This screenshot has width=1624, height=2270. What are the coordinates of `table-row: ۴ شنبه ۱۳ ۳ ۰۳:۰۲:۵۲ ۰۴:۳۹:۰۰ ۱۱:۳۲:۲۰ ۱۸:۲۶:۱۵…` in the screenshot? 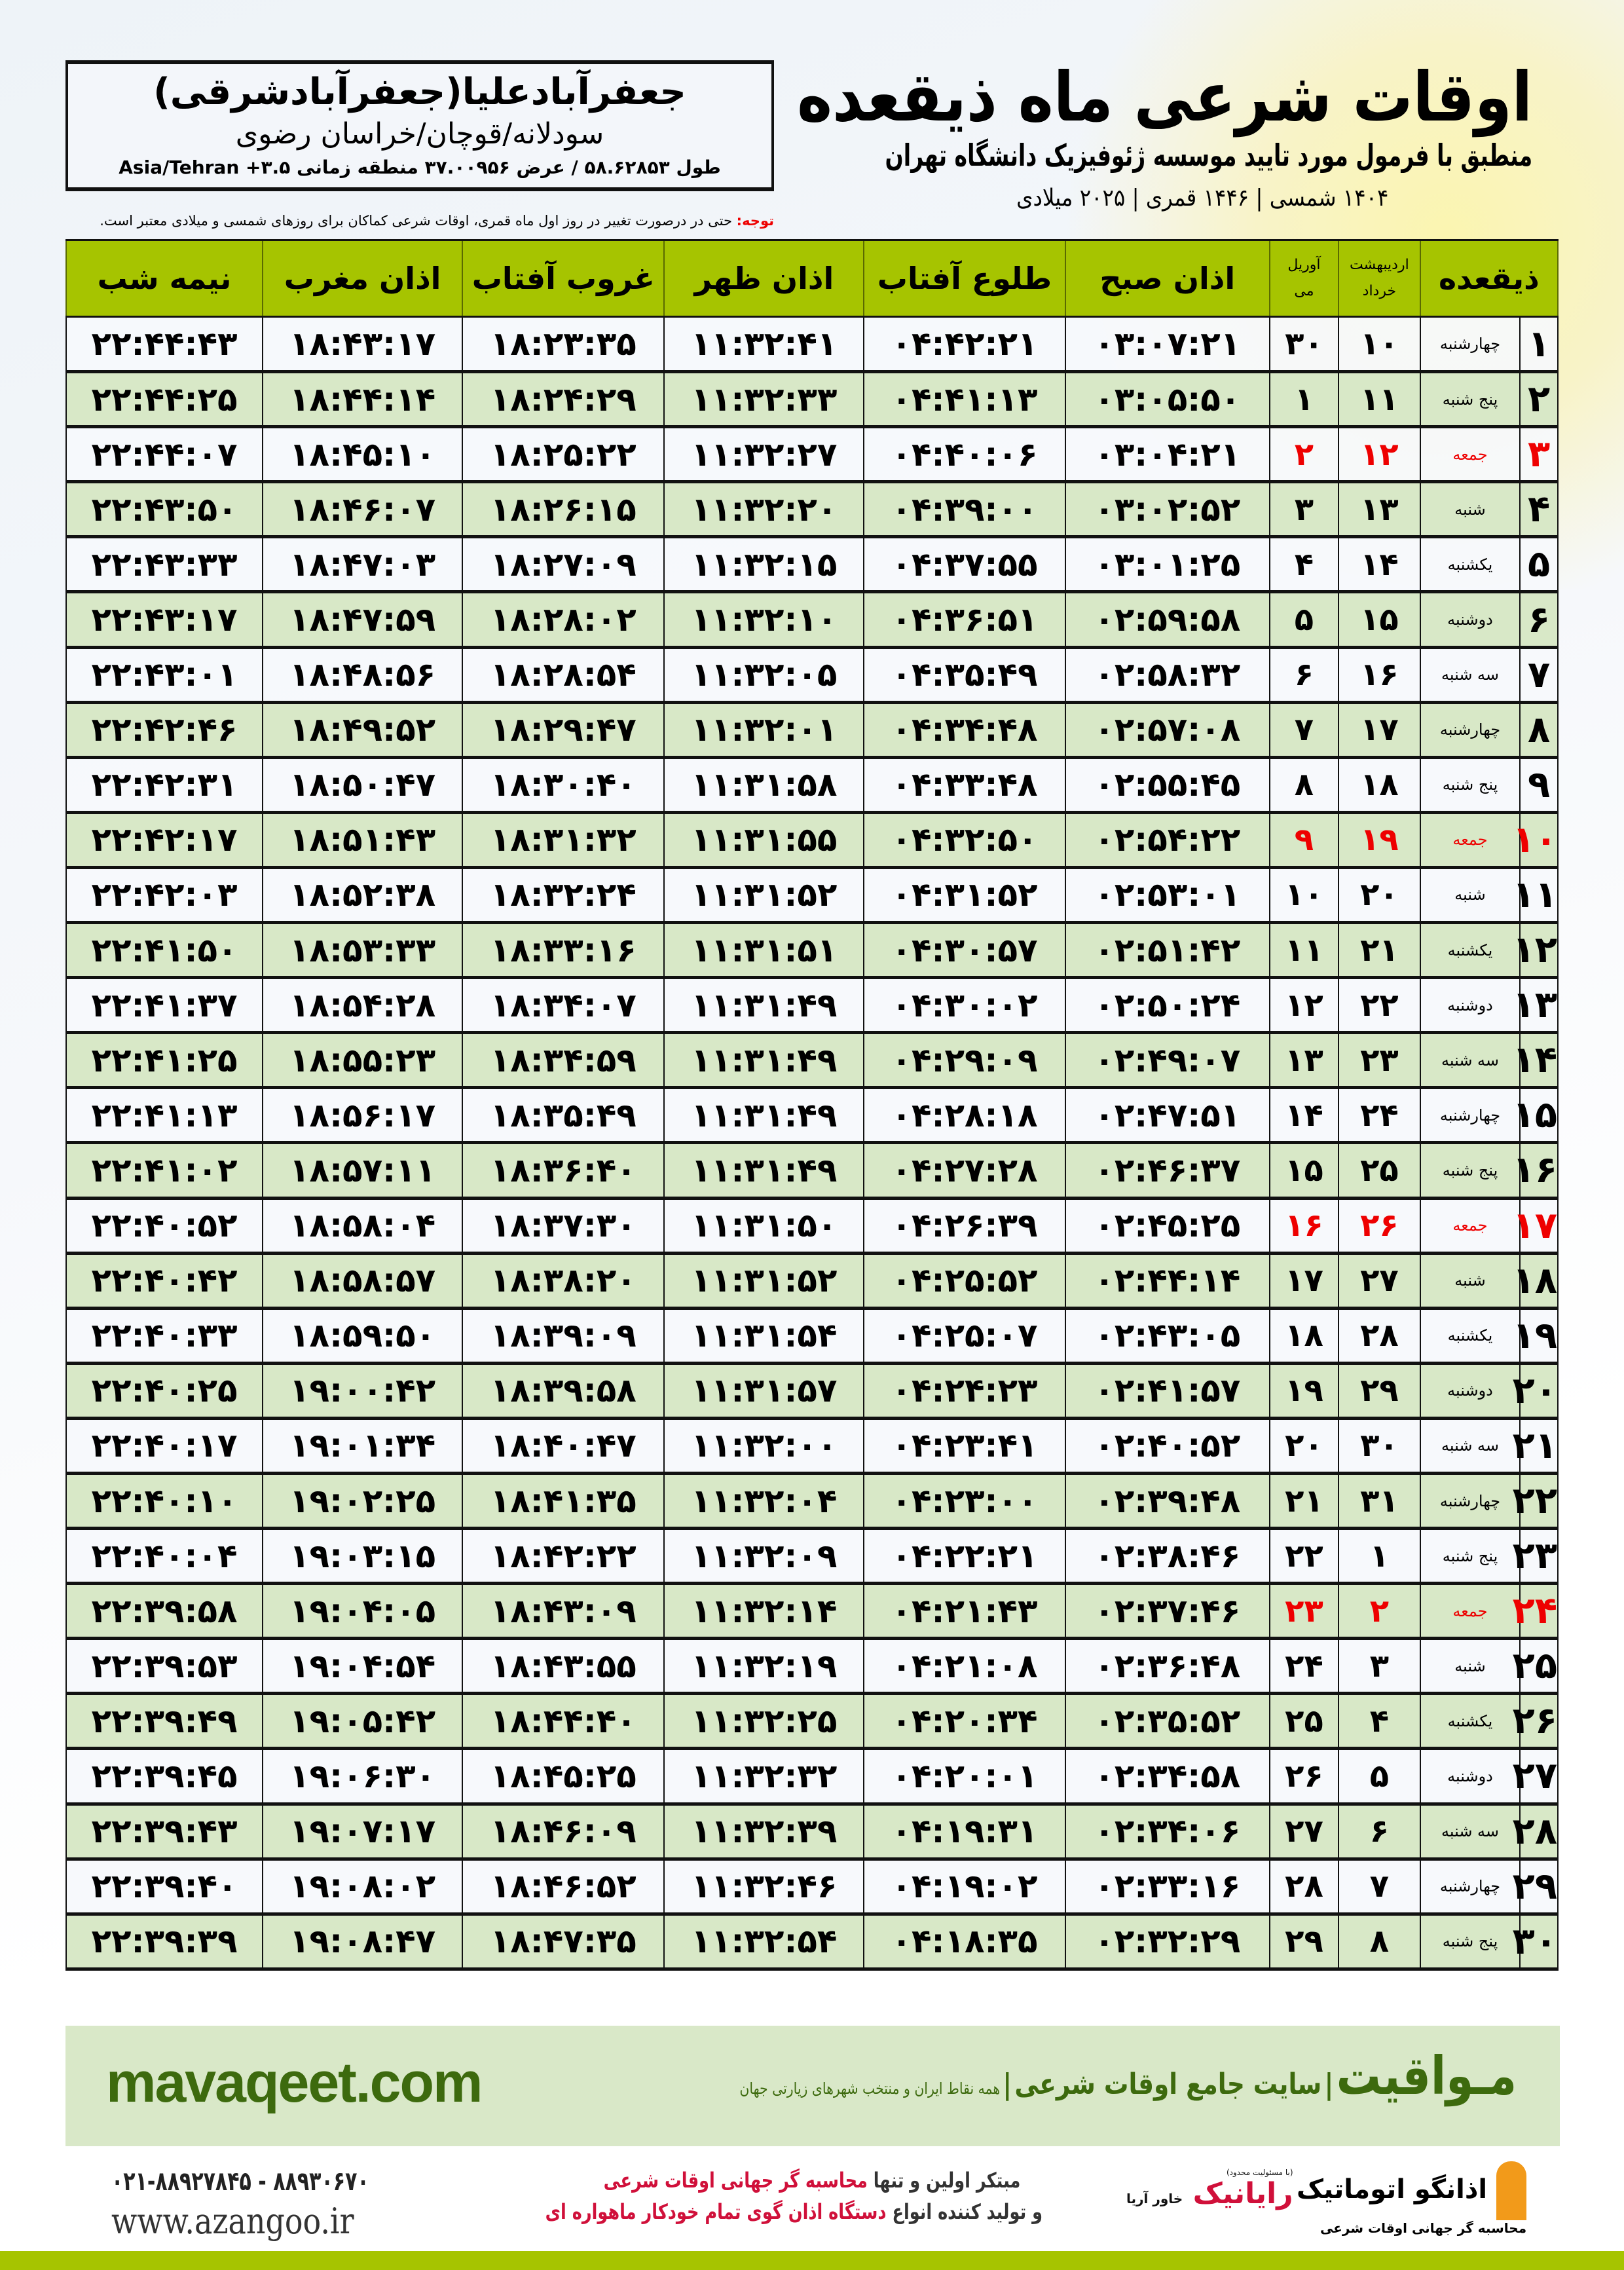 It's located at (812, 510).